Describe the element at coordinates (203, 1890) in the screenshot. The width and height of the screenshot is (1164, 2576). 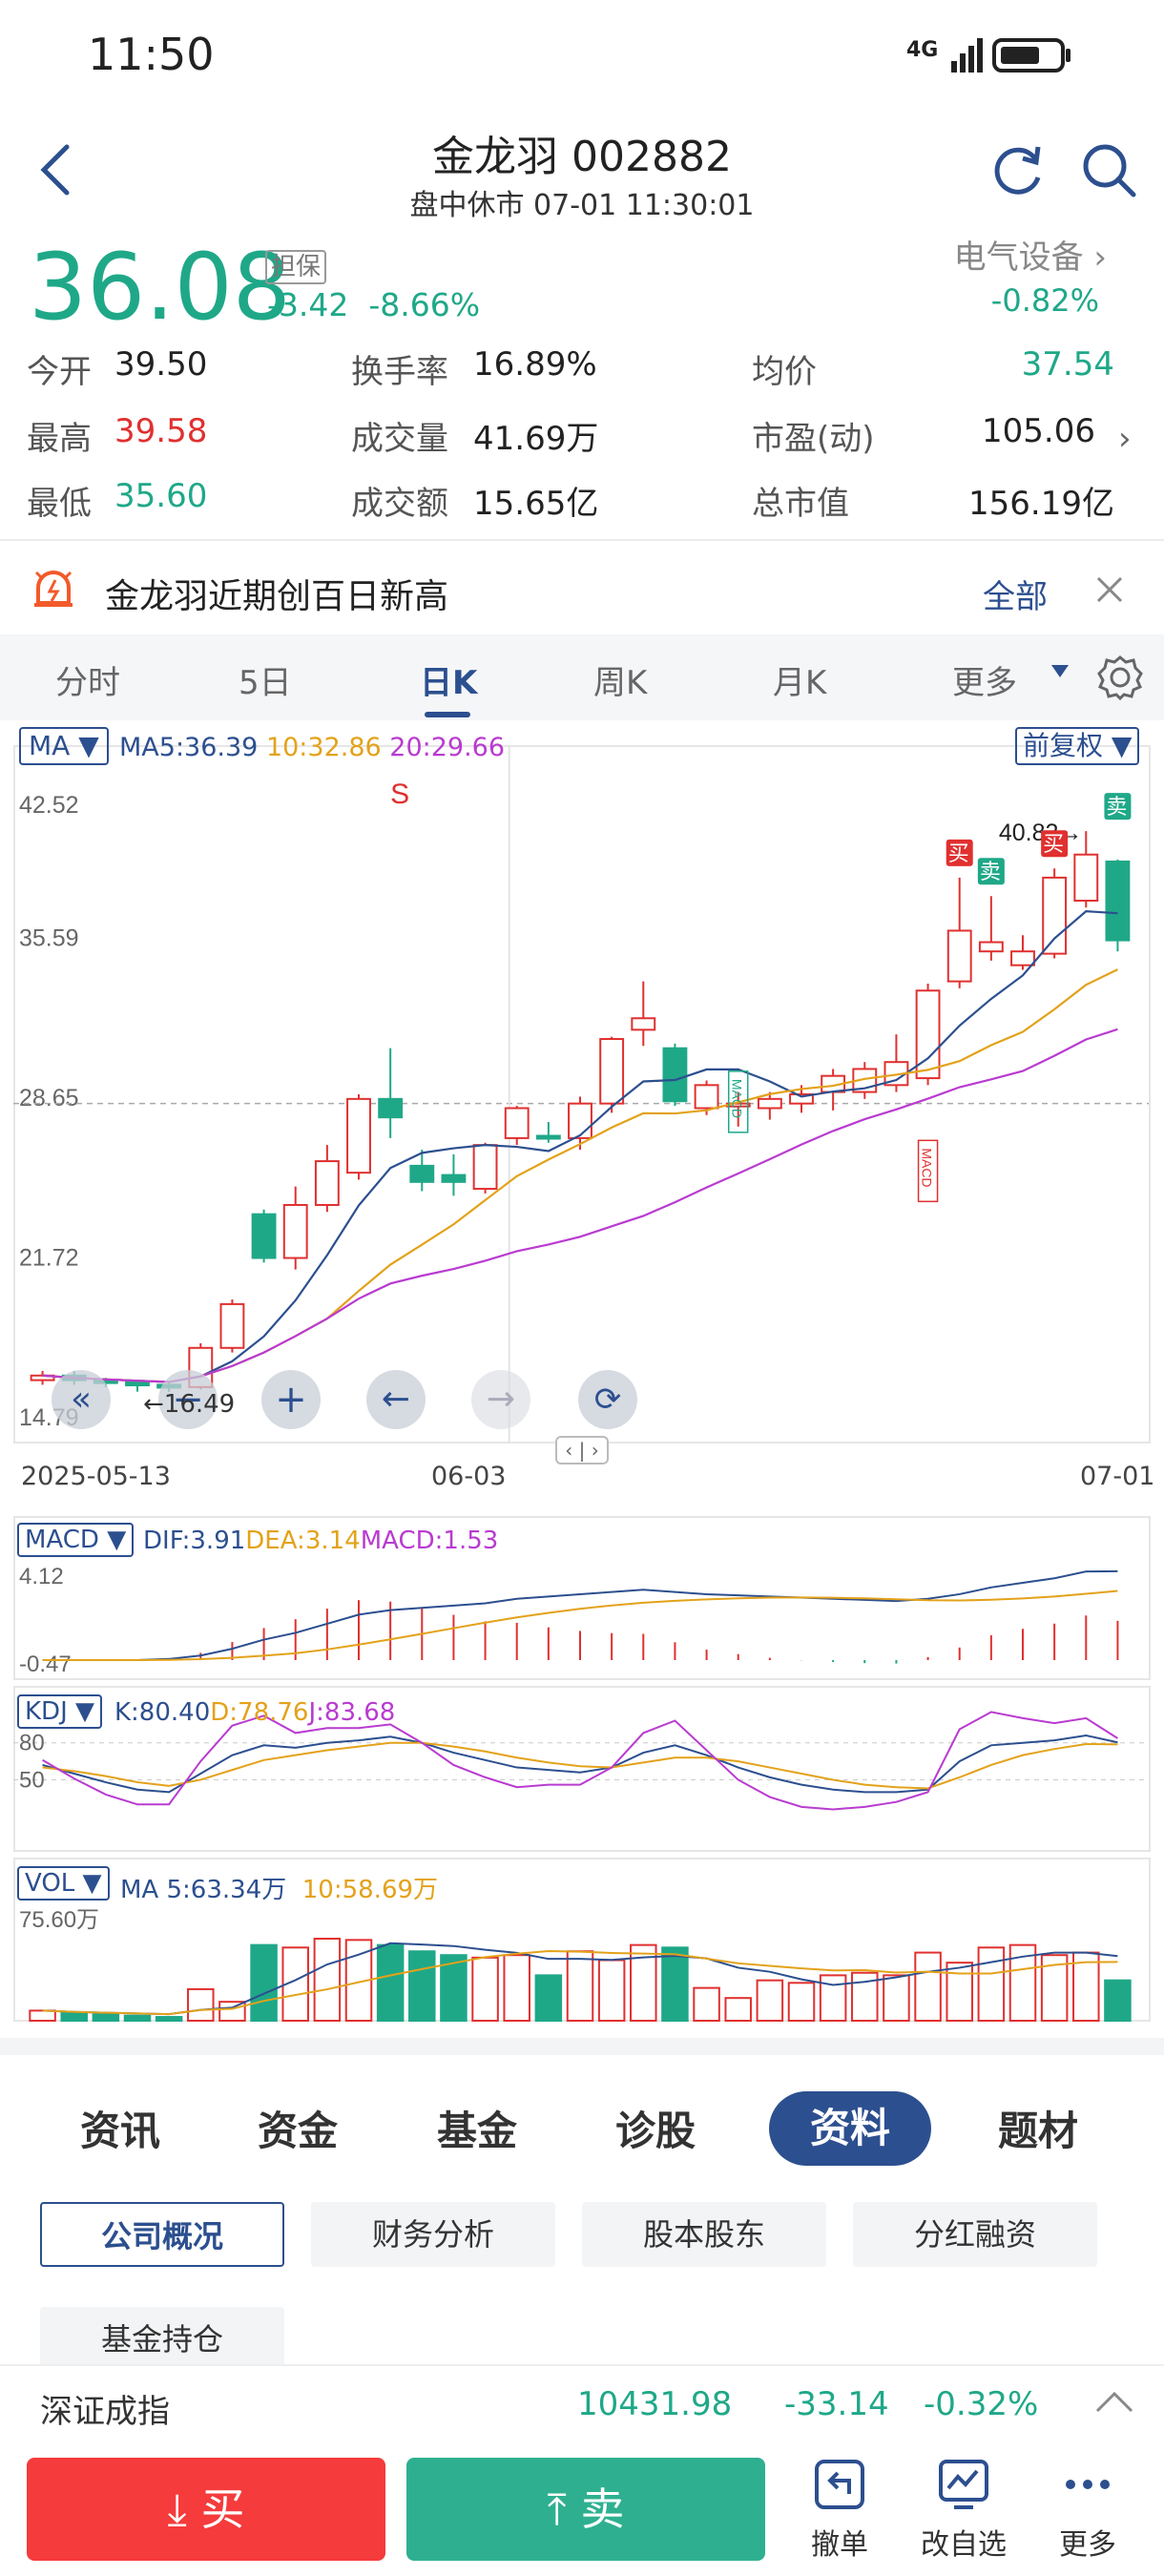
I see `vol-ma5: MA 5:63.34万` at that location.